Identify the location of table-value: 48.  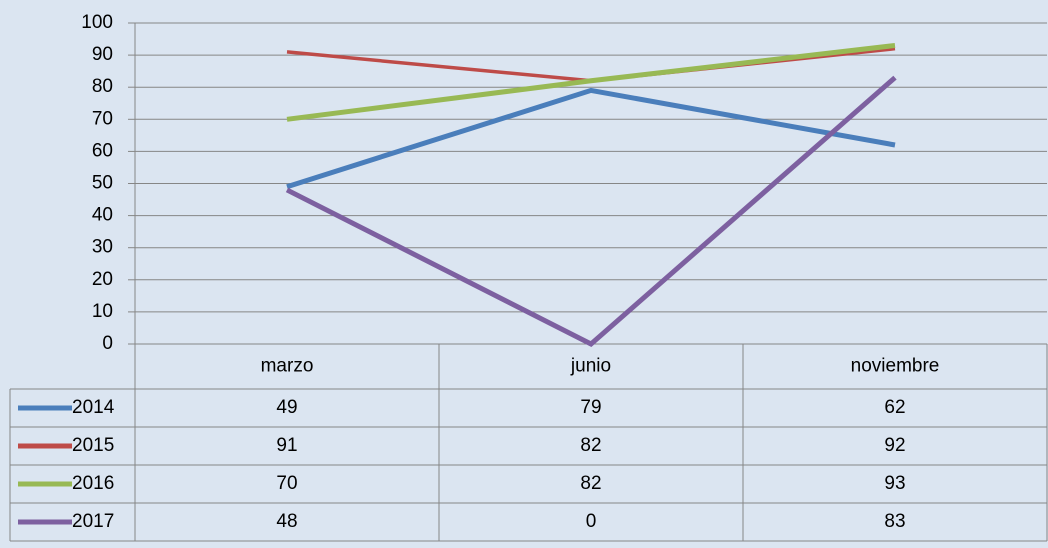
(286, 521).